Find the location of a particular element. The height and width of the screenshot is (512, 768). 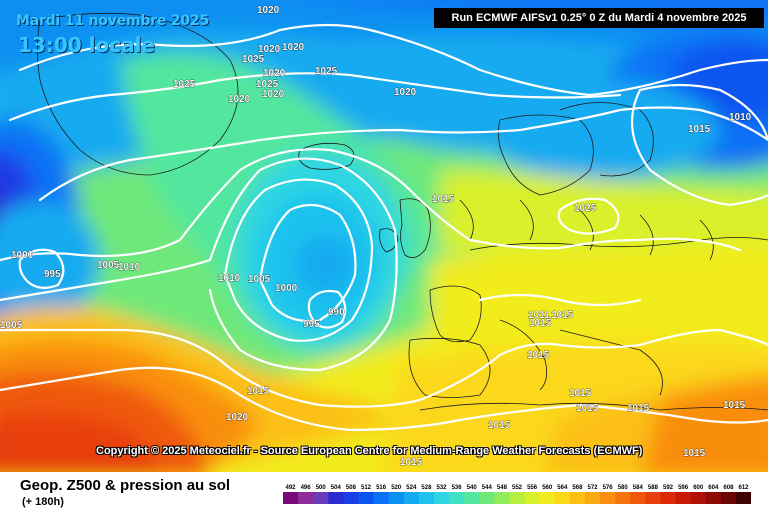

scale-tick-label: 600 is located at coordinates (698, 488).